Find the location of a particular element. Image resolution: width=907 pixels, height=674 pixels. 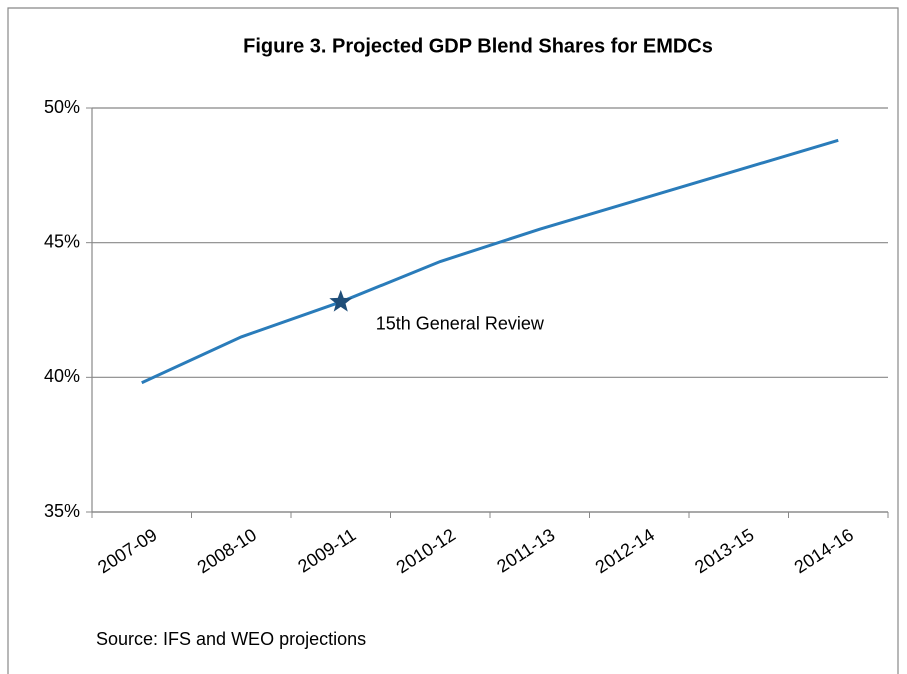

x-tick-label: 2014-16 is located at coordinates (824, 551).